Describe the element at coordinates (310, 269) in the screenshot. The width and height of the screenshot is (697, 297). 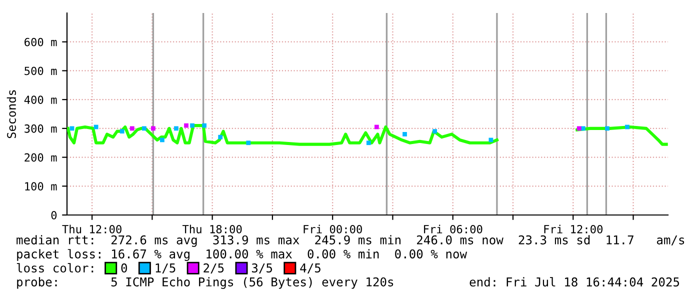
I see `legend-label: 4/5` at that location.